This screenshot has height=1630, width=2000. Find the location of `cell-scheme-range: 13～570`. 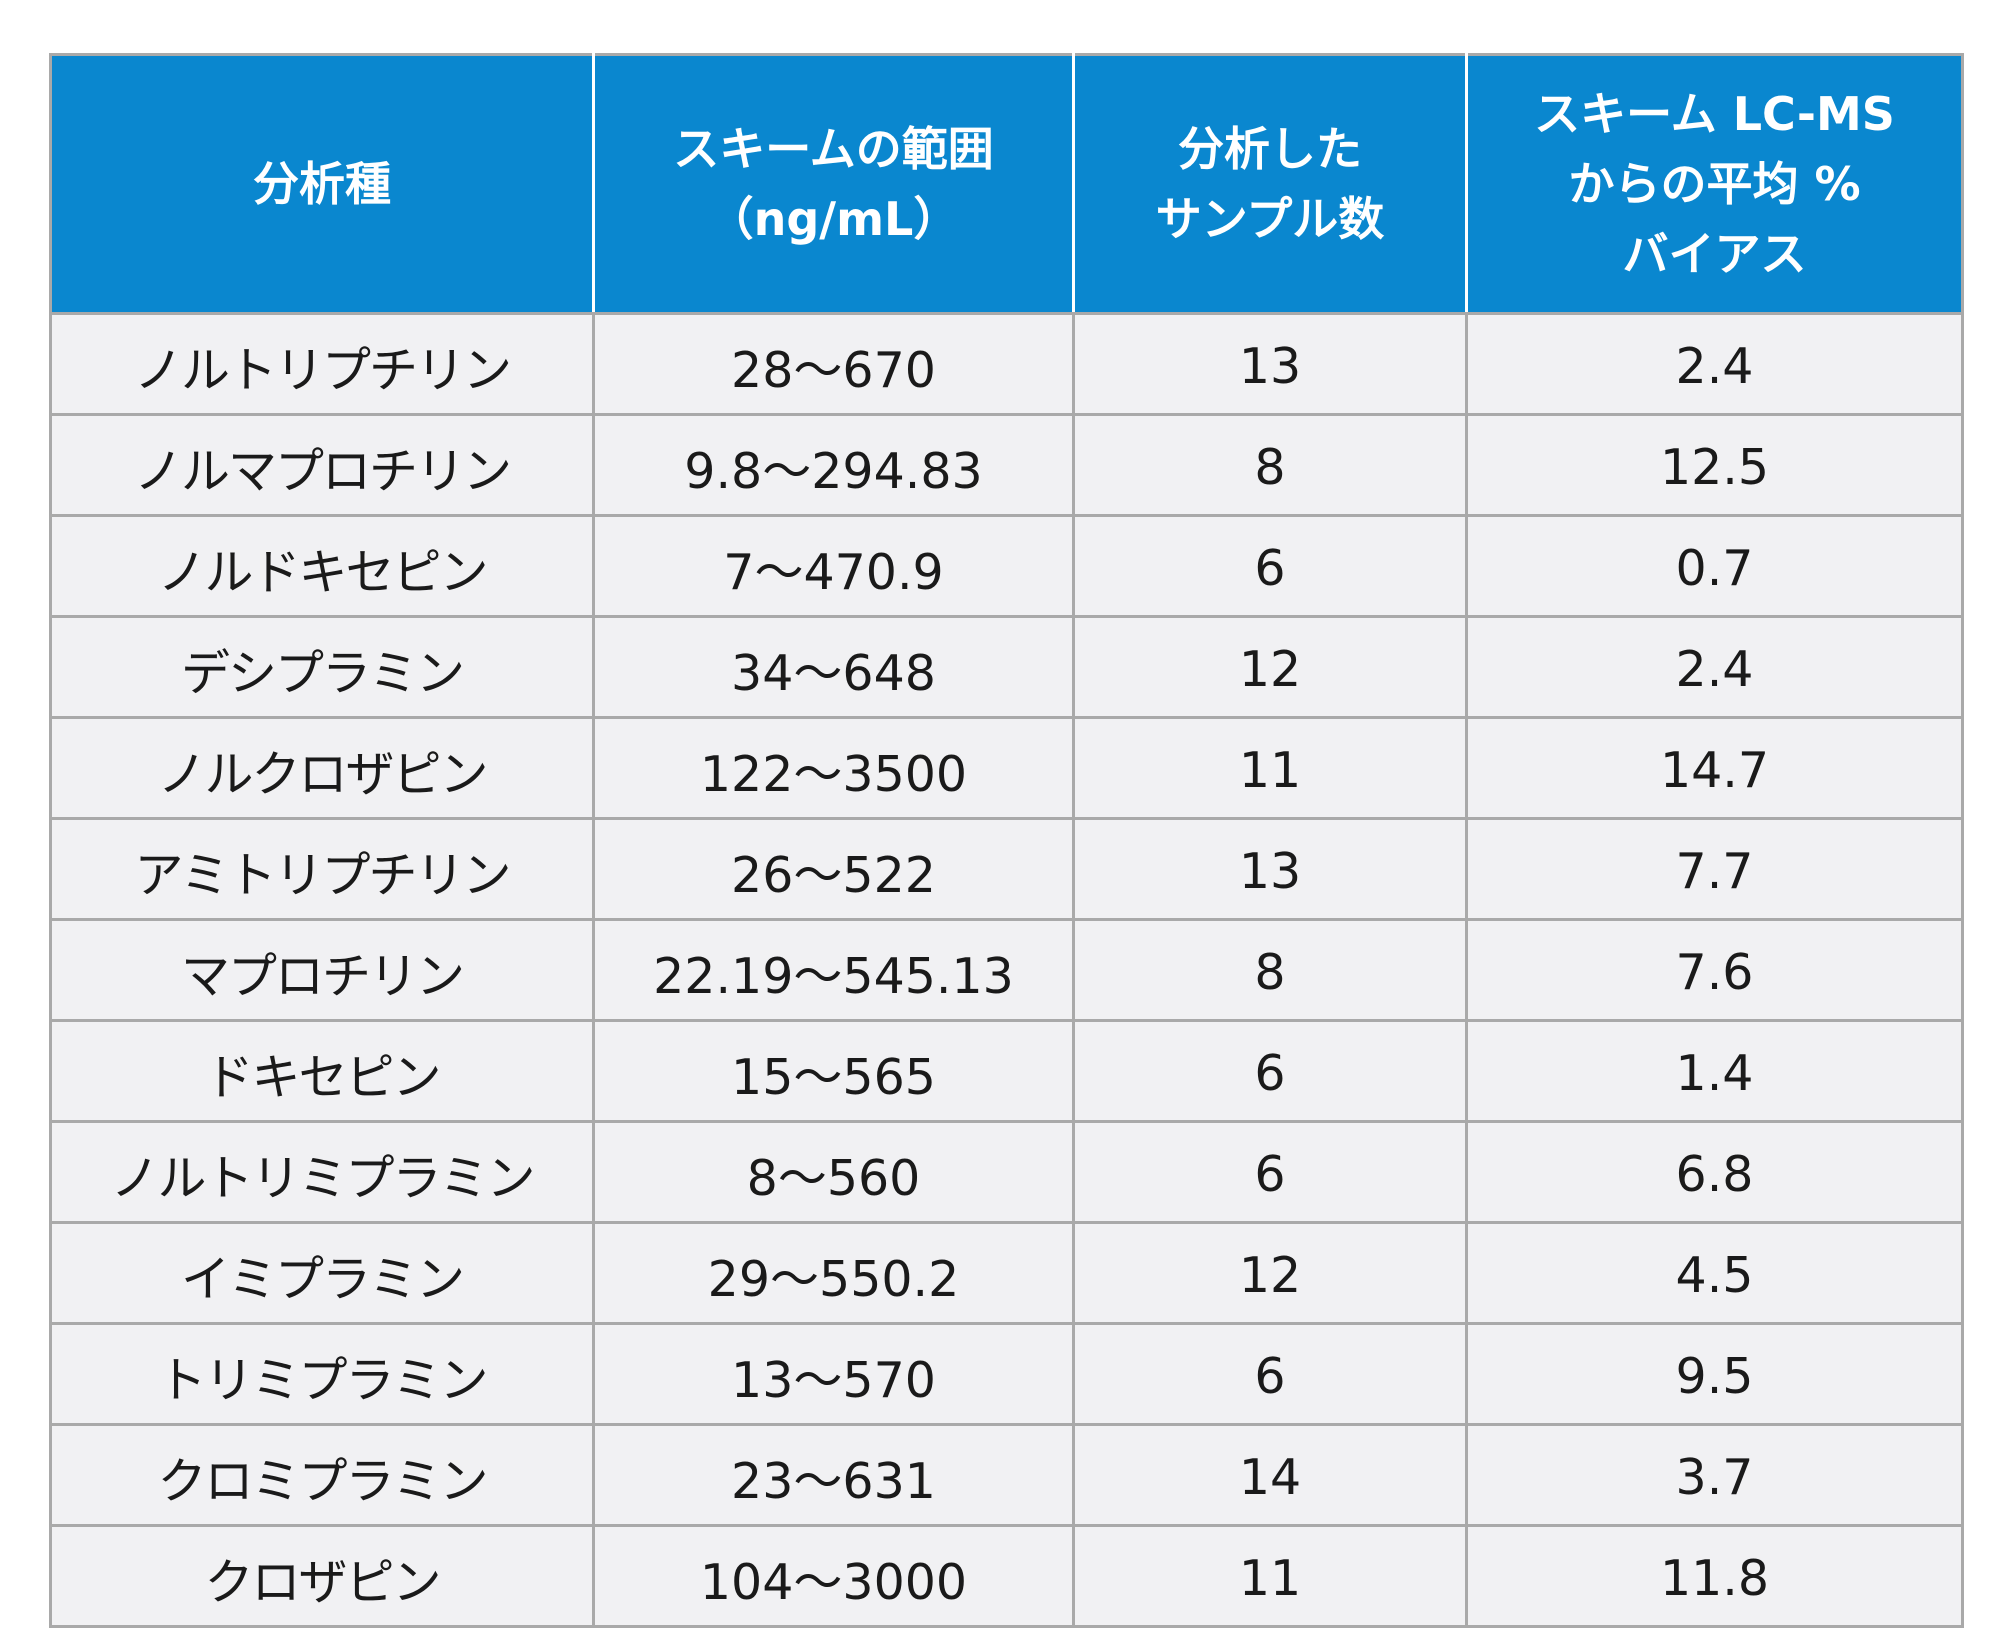

cell-scheme-range: 13～570 is located at coordinates (833, 1374).